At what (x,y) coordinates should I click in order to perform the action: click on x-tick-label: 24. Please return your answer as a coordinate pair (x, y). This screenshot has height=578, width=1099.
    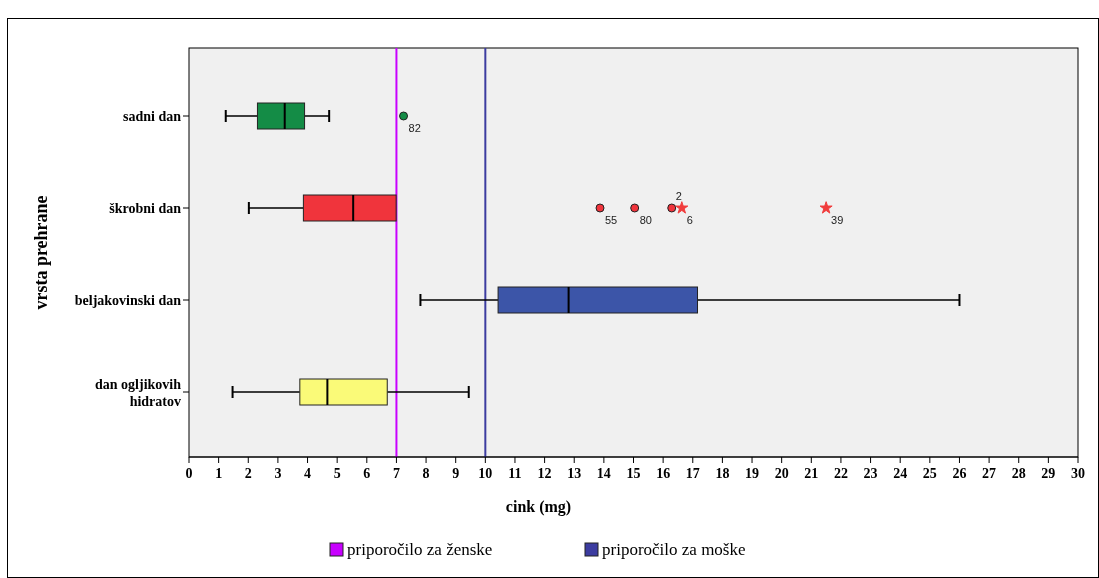
    Looking at the image, I should click on (900, 473).